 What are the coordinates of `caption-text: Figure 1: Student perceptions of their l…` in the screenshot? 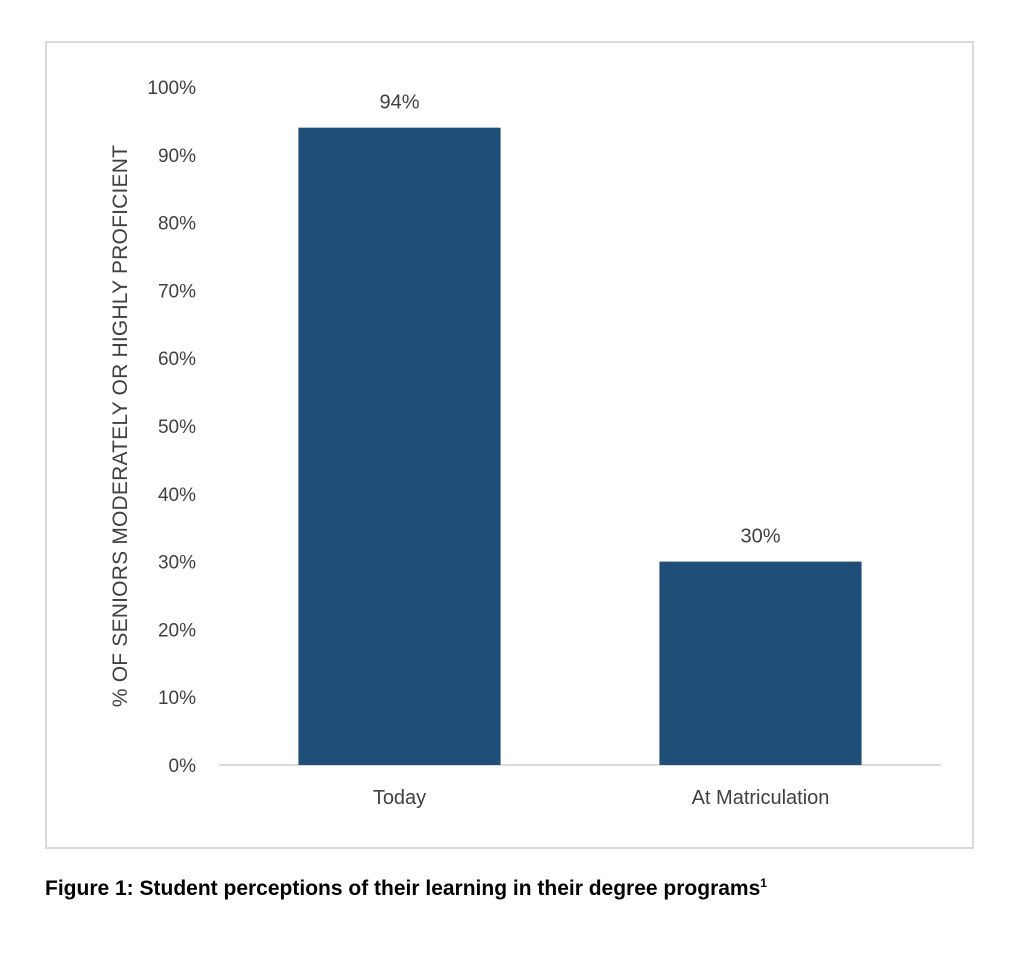 It's located at (403, 888).